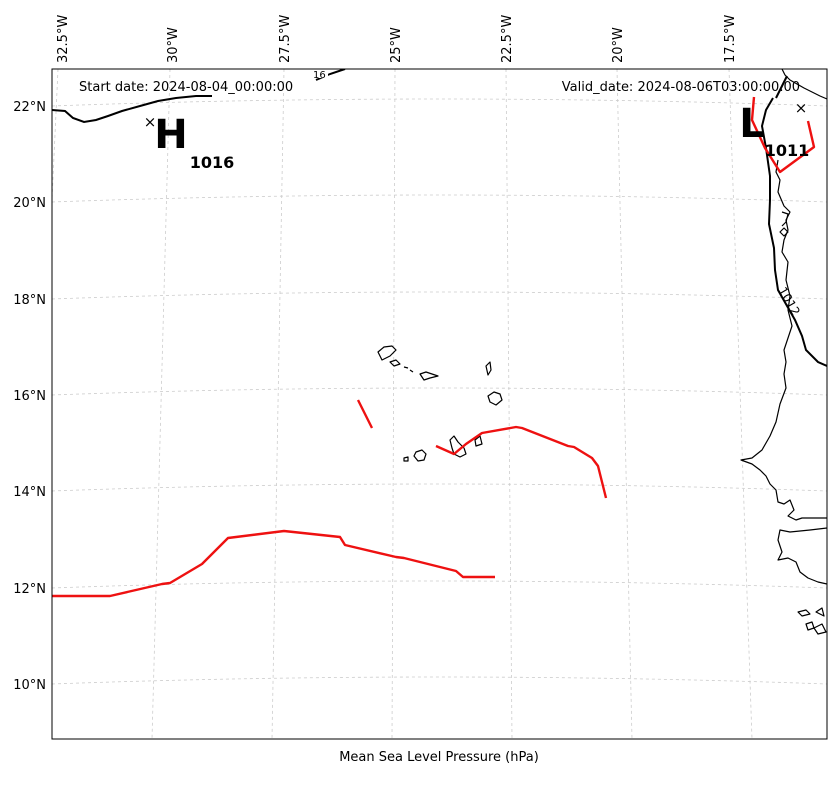  I want to click on lat-label-16: 16°N, so click(29, 396).